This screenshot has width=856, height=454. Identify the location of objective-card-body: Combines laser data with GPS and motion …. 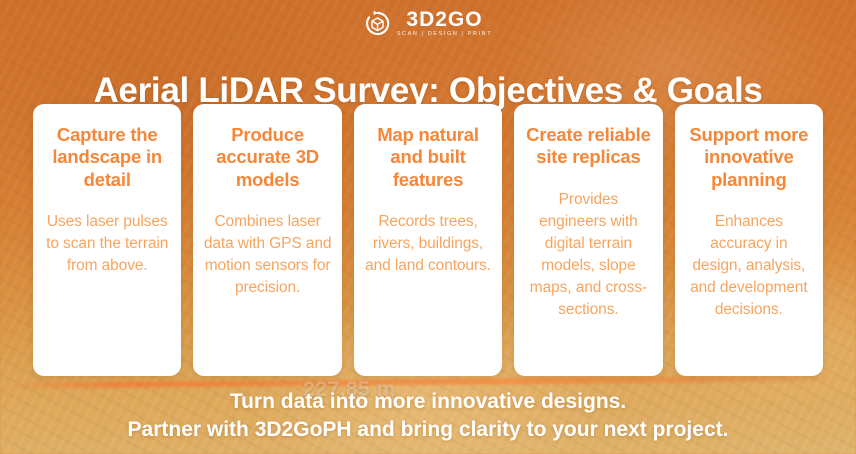
(267, 255).